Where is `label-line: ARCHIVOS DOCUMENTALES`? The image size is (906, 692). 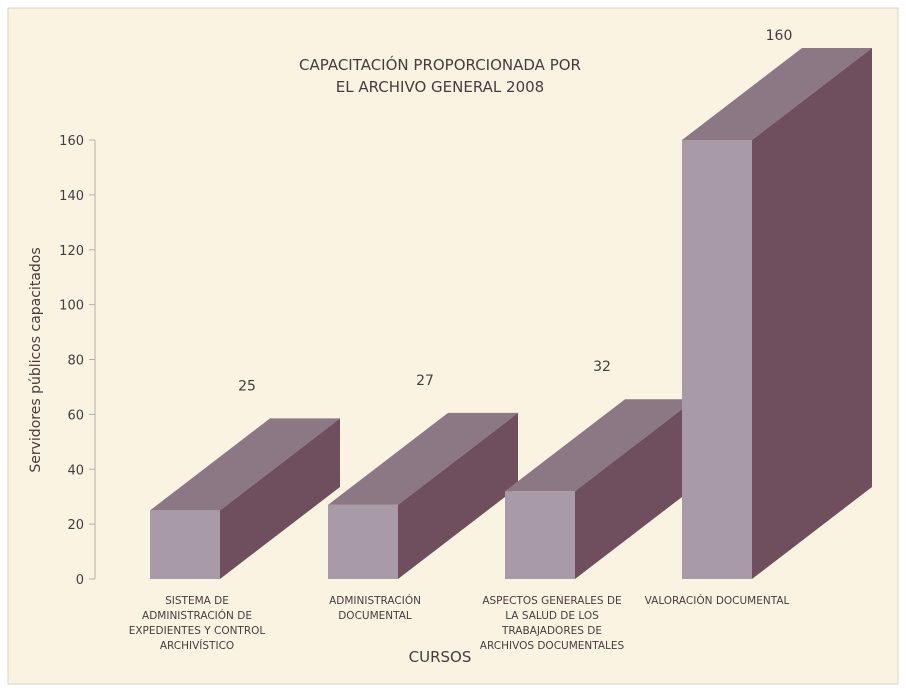 label-line: ARCHIVOS DOCUMENTALES is located at coordinates (552, 646).